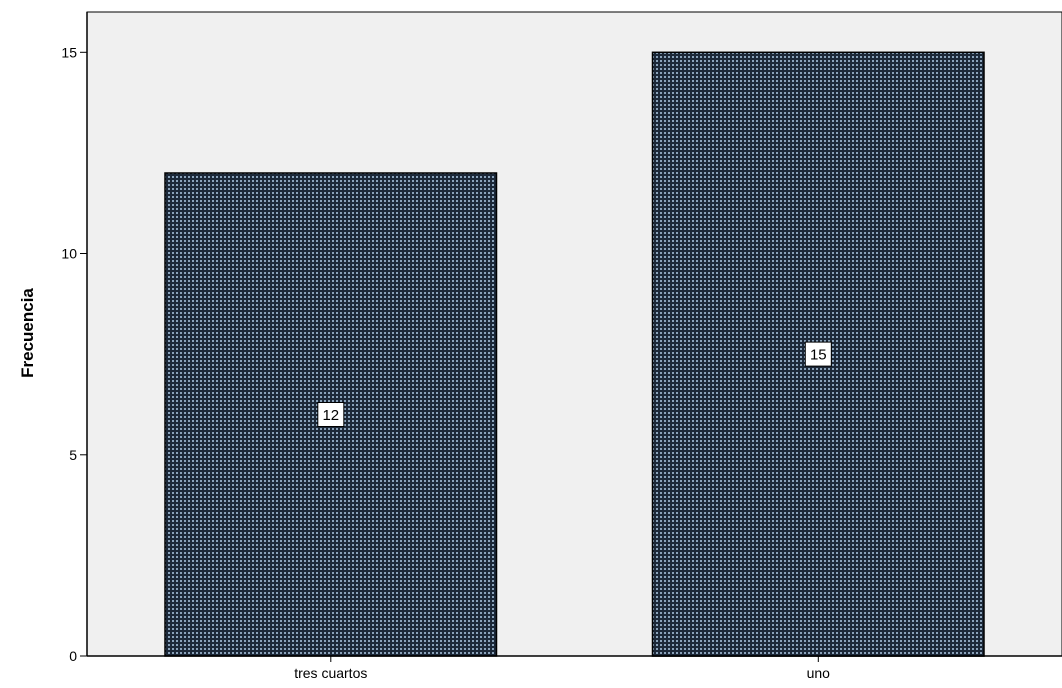 This screenshot has width=1062, height=688. What do you see at coordinates (819, 673) in the screenshot?
I see `x-tick-label: uno` at bounding box center [819, 673].